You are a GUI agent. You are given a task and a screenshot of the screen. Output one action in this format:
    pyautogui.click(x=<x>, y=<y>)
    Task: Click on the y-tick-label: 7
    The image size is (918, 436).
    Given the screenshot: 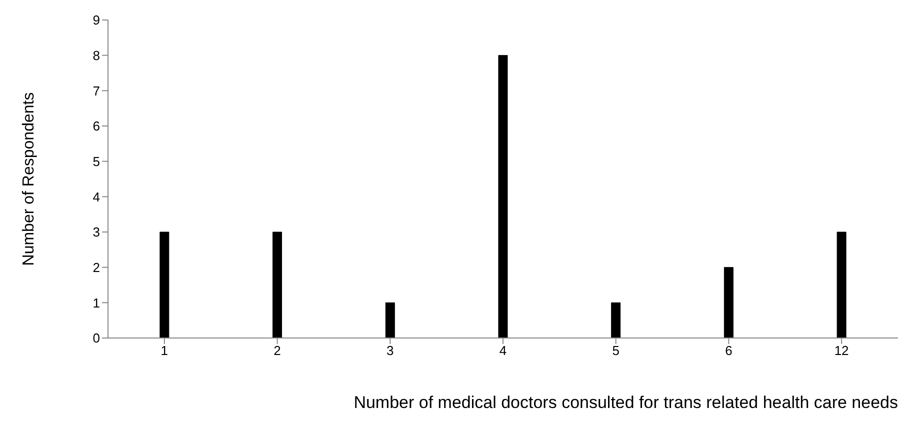 What is the action you would take?
    pyautogui.click(x=96, y=90)
    